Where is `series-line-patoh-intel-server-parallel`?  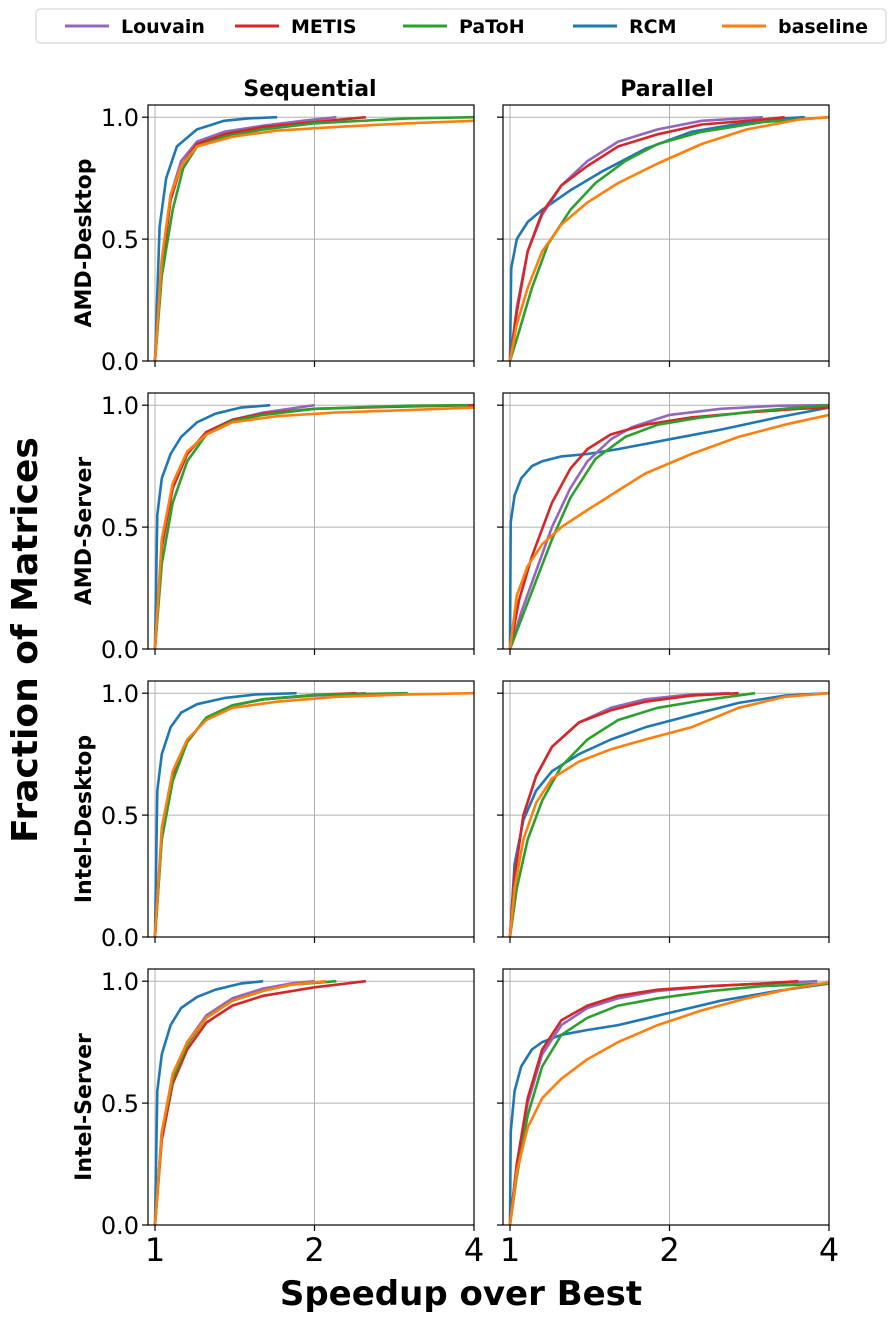 series-line-patoh-intel-server-parallel is located at coordinates (668, 1103).